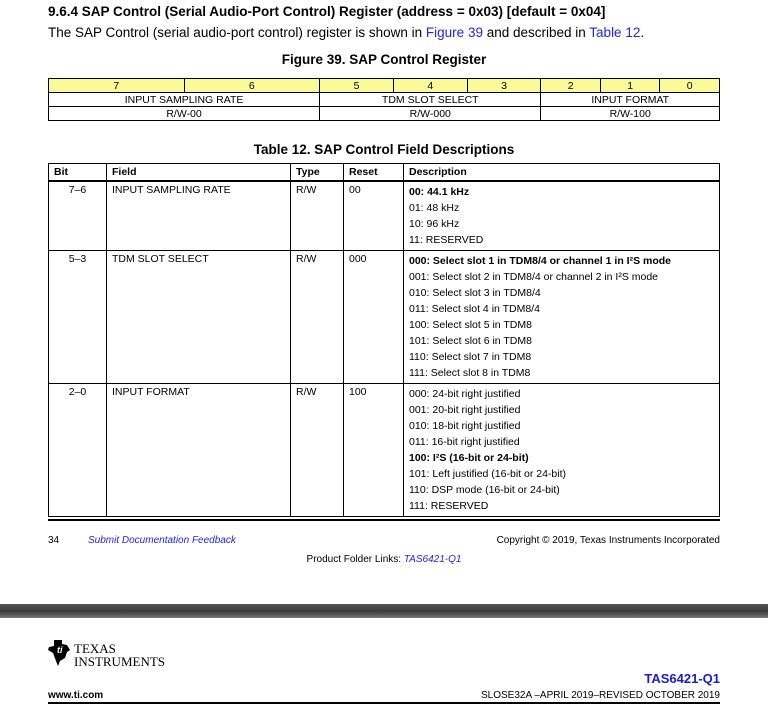  I want to click on bit-number: 4, so click(430, 85).